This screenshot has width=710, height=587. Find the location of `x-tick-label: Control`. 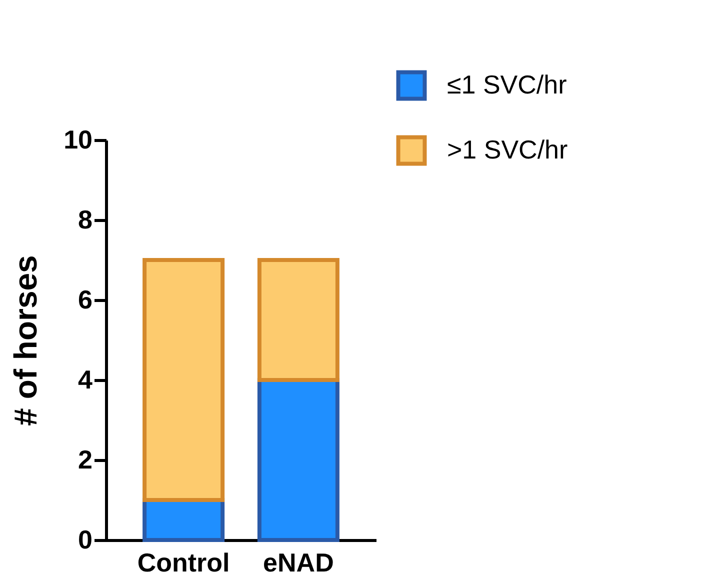

x-tick-label: Control is located at coordinates (183, 563).